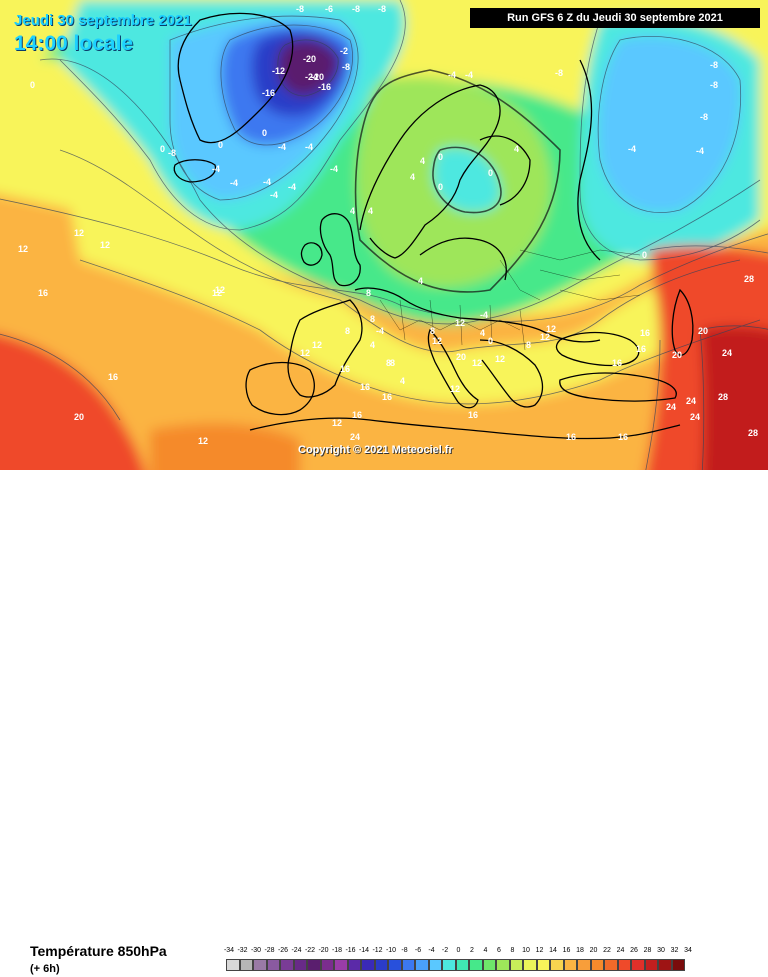  Describe the element at coordinates (103, 20) in the screenshot. I see `forecast-date: Jeudi 30 septembre 2021` at that location.